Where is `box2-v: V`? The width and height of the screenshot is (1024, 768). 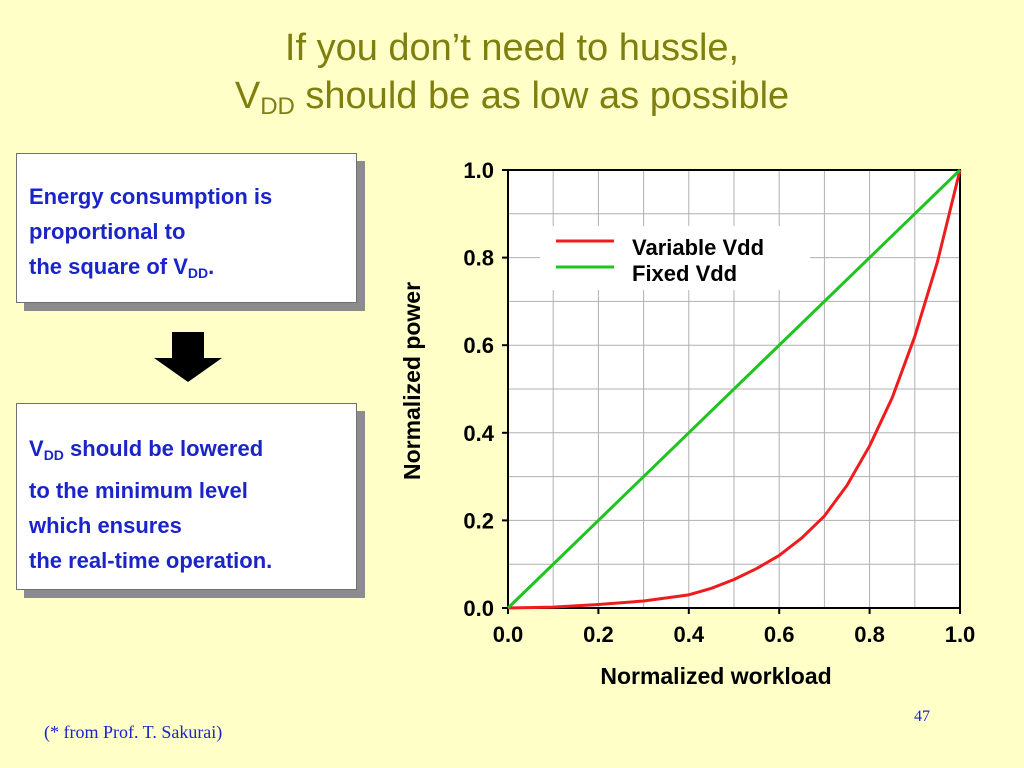 box2-v: V is located at coordinates (36, 448).